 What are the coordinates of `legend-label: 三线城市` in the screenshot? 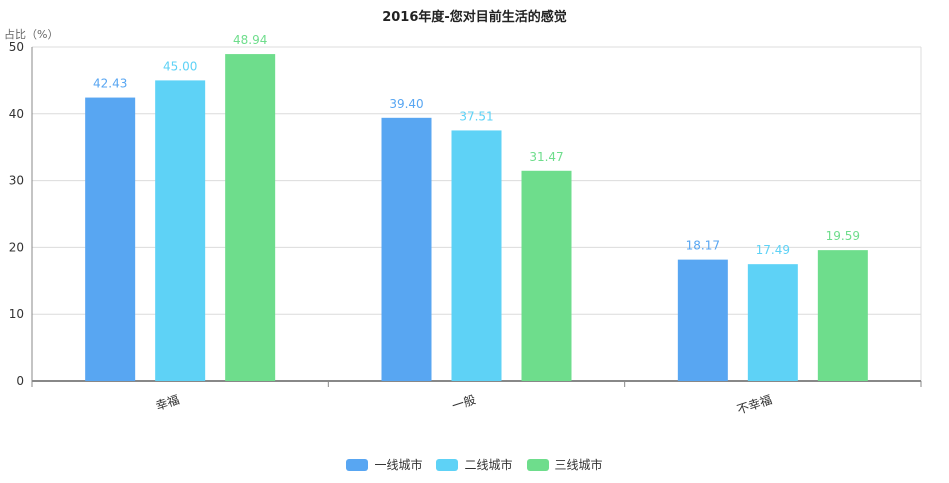 It's located at (578, 465).